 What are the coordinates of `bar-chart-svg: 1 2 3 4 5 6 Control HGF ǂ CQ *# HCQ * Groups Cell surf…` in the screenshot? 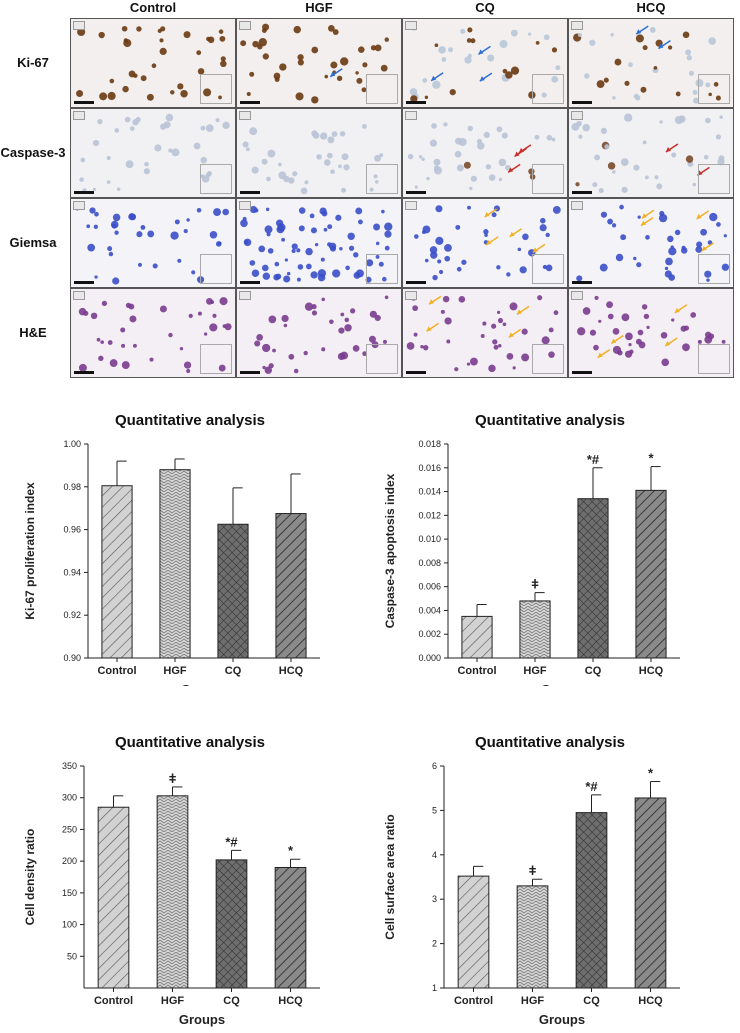 It's located at (531, 894).